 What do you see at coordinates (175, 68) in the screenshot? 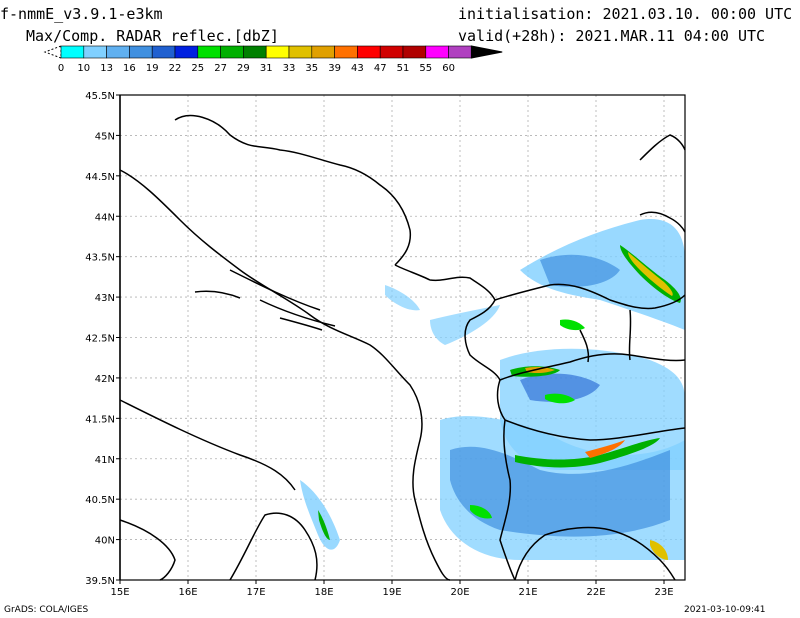
I see `colorbar-label: 22` at bounding box center [175, 68].